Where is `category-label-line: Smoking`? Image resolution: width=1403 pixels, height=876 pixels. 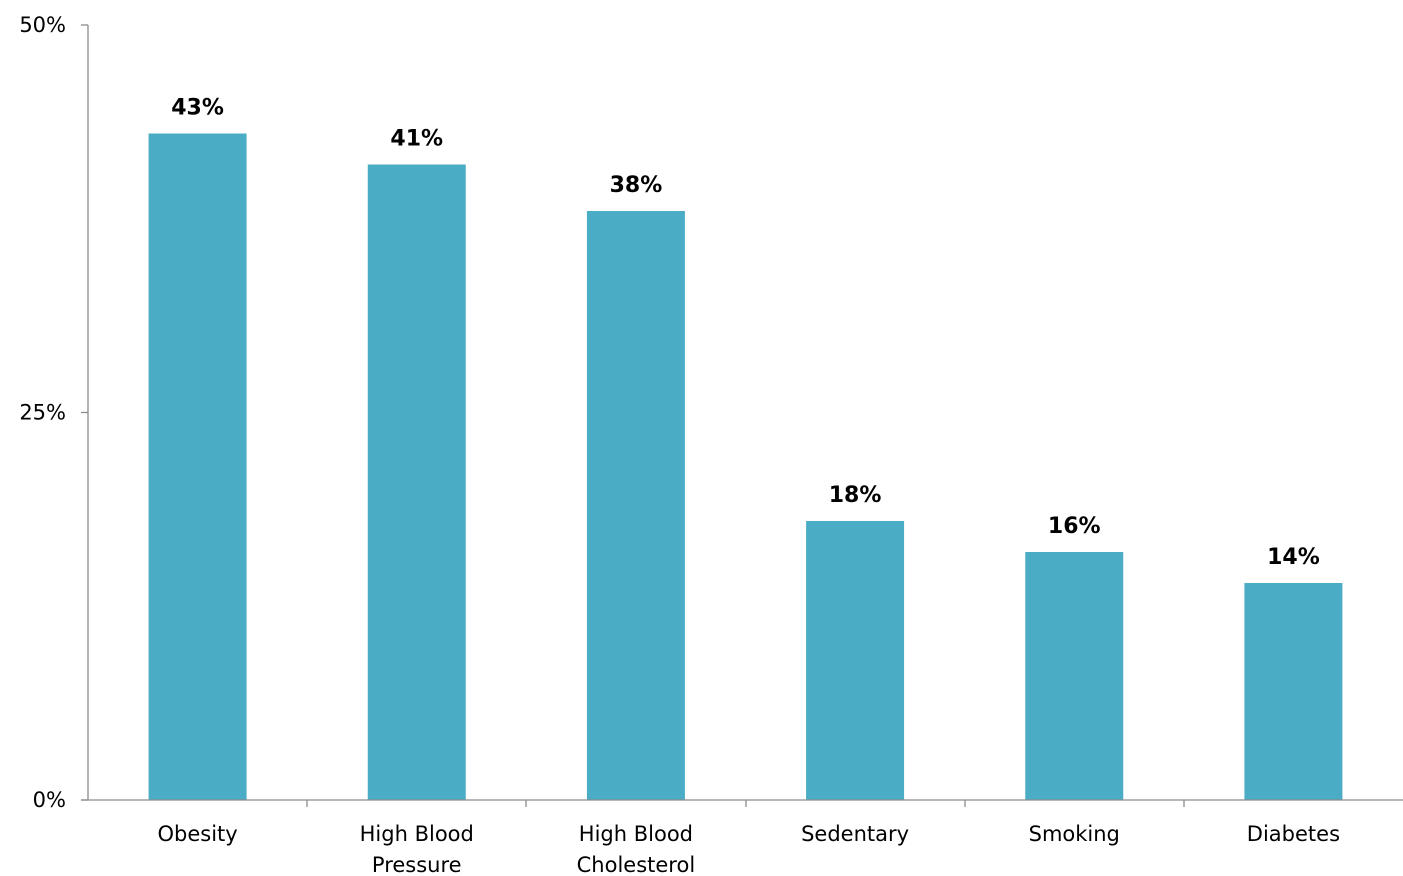 category-label-line: Smoking is located at coordinates (1074, 834).